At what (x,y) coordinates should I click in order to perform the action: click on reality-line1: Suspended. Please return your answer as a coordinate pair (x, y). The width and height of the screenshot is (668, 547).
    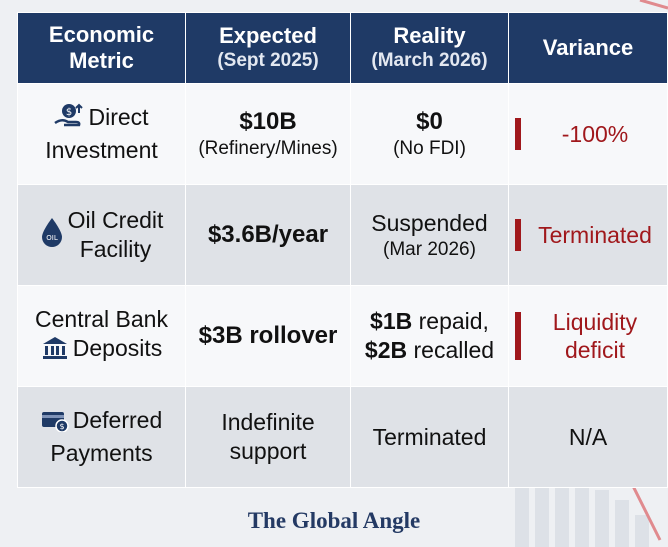
    Looking at the image, I should click on (429, 222).